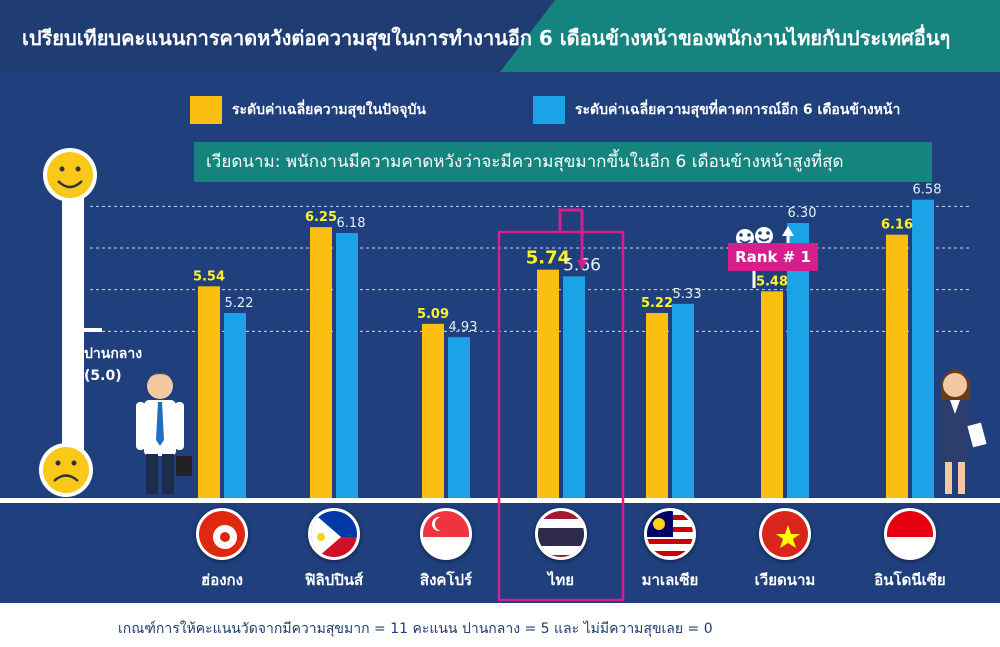 The width and height of the screenshot is (1000, 647). What do you see at coordinates (910, 580) in the screenshot?
I see `country-label-6: อินโดนีเซีย` at bounding box center [910, 580].